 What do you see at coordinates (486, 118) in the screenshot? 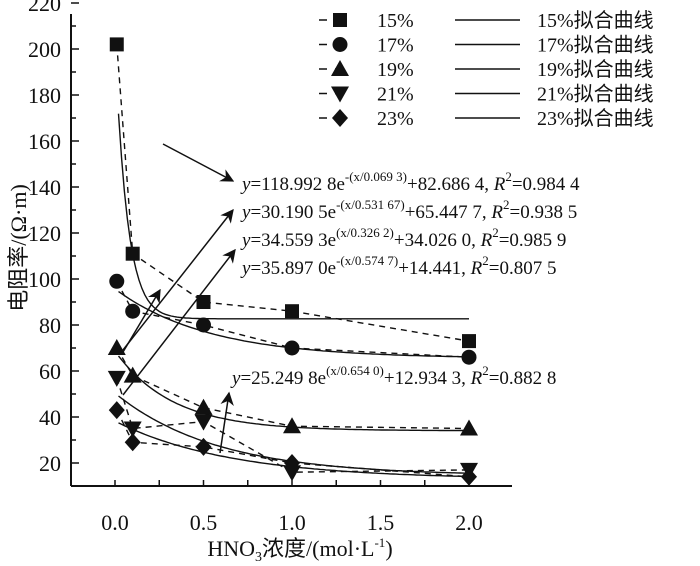
I see `legend-item-23%: 23% 23%拟合曲线` at bounding box center [486, 118].